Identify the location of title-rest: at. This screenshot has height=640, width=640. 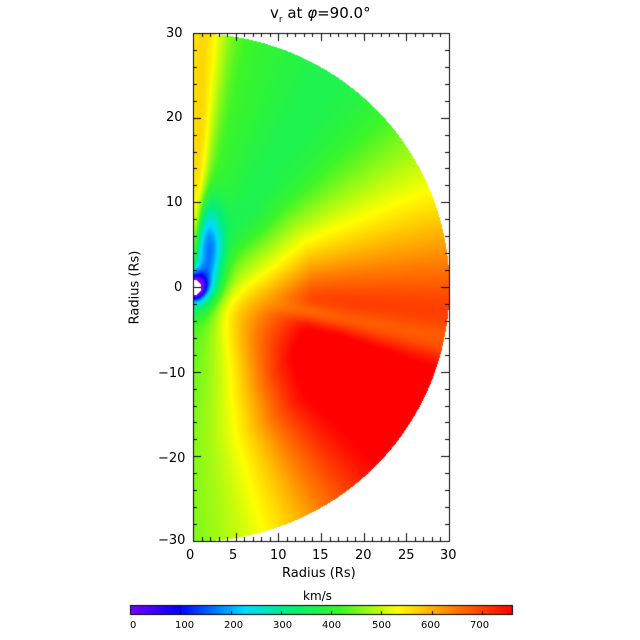
(295, 13).